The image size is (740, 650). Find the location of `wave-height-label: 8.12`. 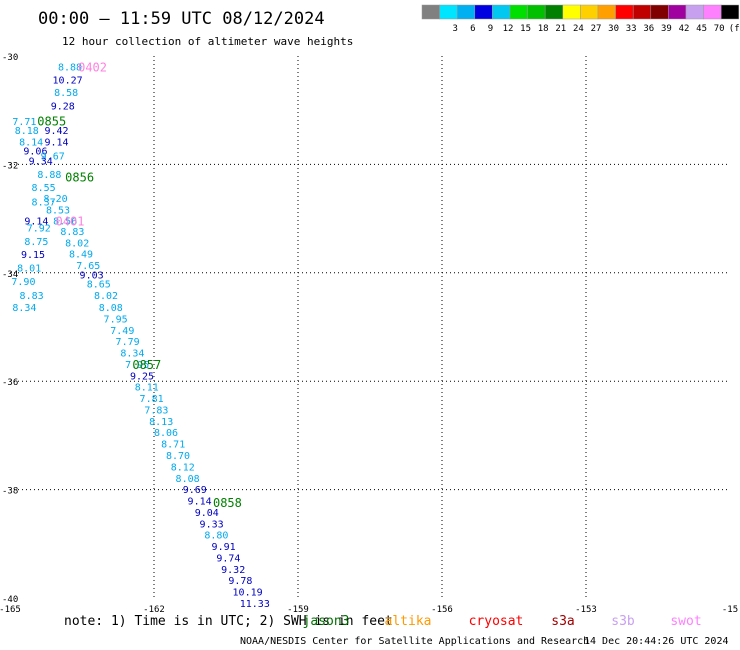

wave-height-label: 8.12 is located at coordinates (183, 467).